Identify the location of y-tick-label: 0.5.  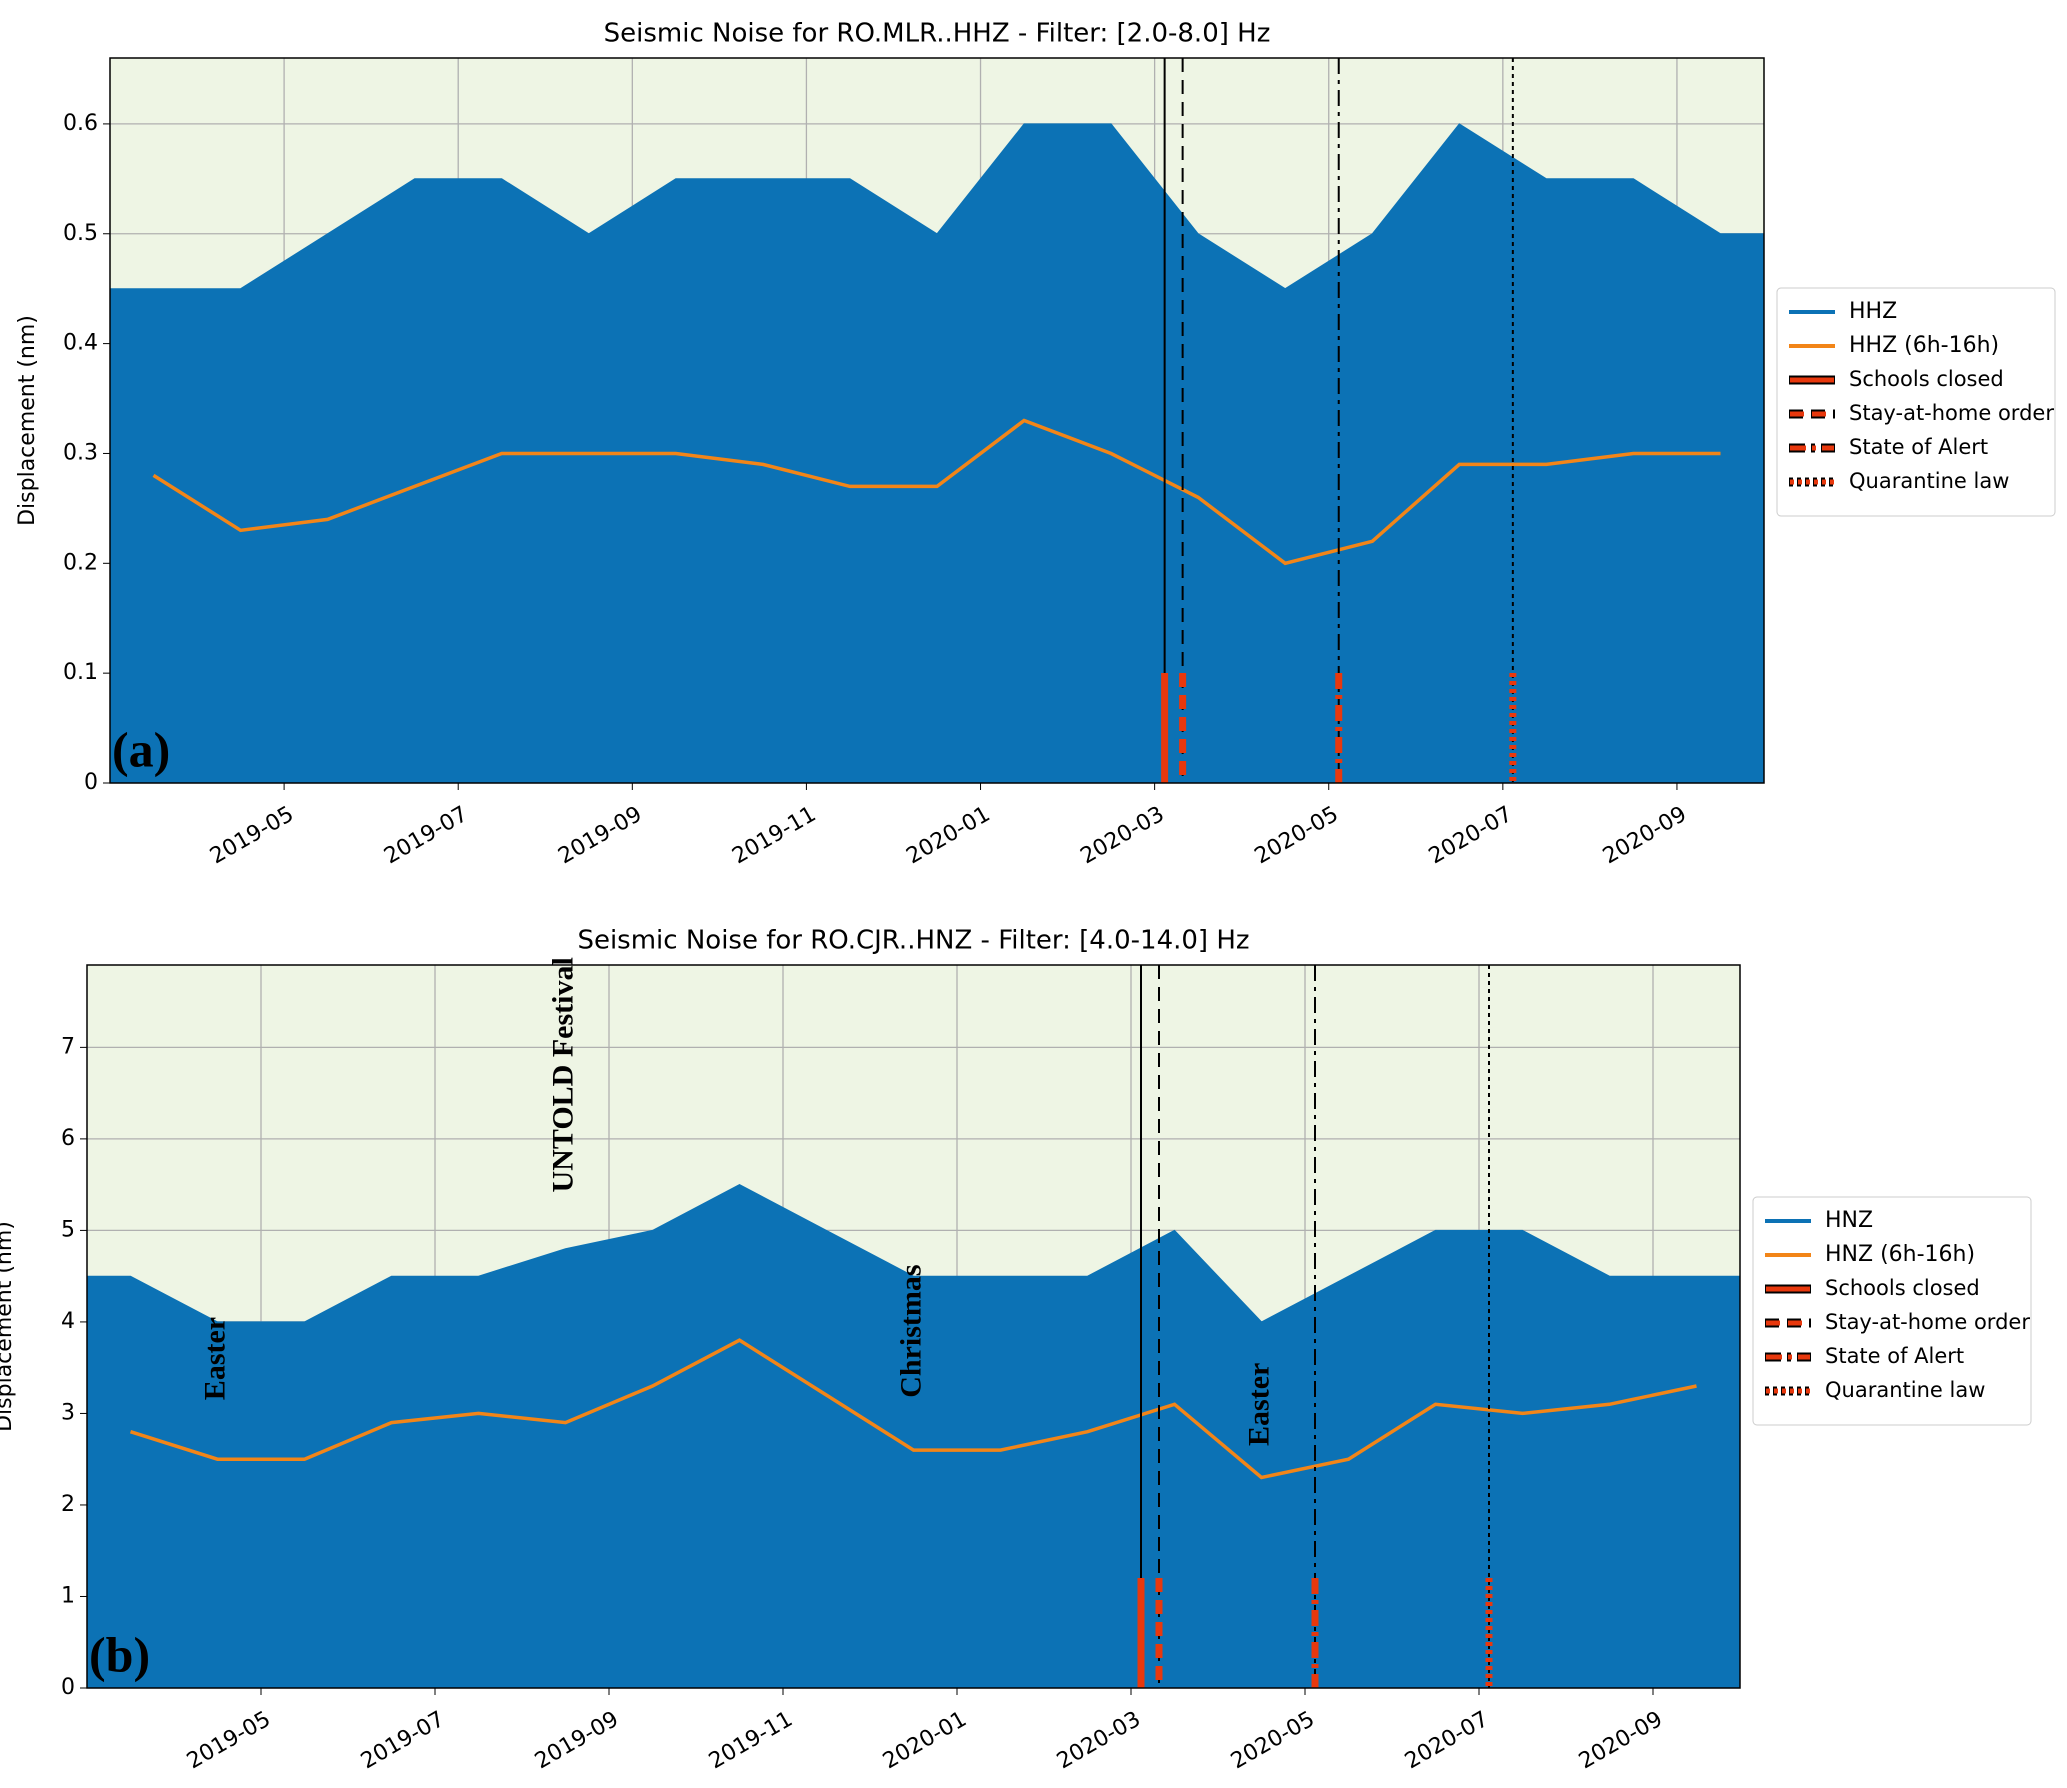
(80, 233).